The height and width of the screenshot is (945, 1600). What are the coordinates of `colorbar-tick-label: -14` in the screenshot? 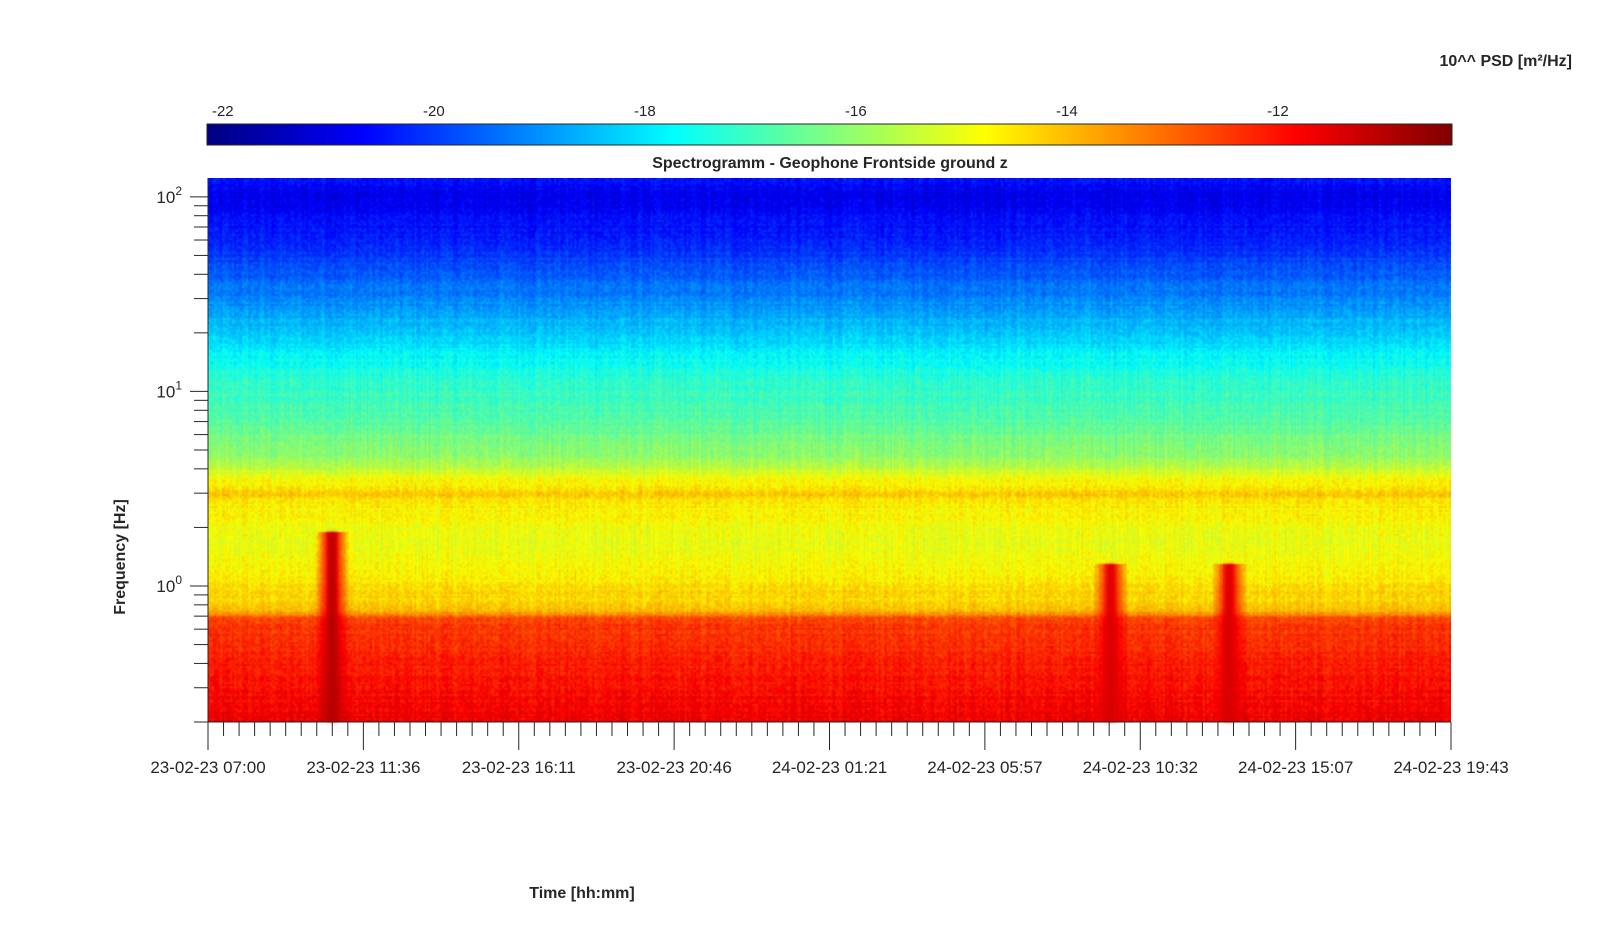 It's located at (1067, 111).